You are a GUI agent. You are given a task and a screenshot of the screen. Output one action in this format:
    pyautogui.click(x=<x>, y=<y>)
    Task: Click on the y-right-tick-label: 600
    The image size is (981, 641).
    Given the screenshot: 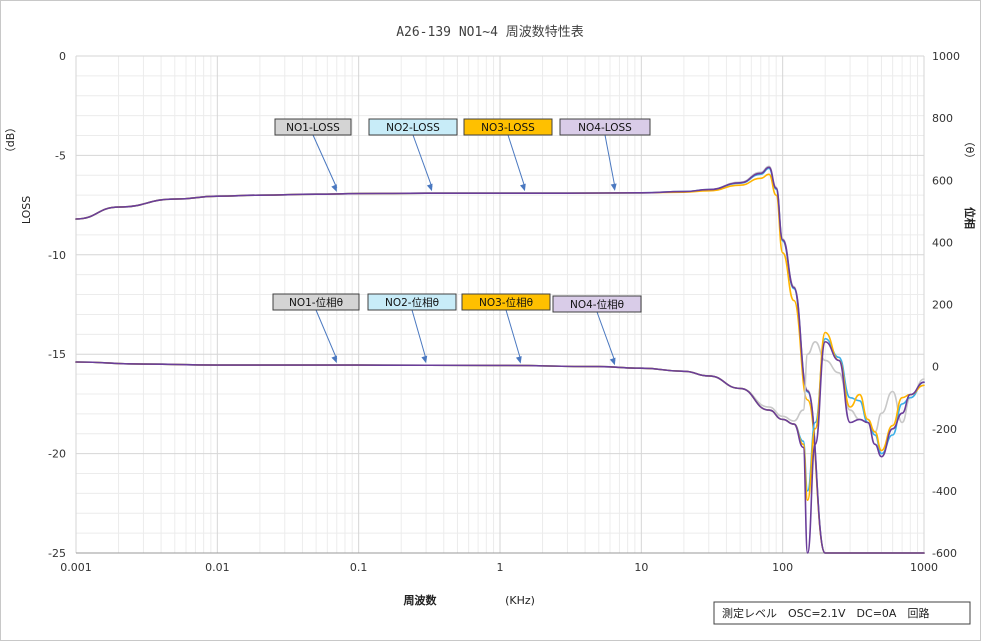 What is the action you would take?
    pyautogui.click(x=942, y=180)
    